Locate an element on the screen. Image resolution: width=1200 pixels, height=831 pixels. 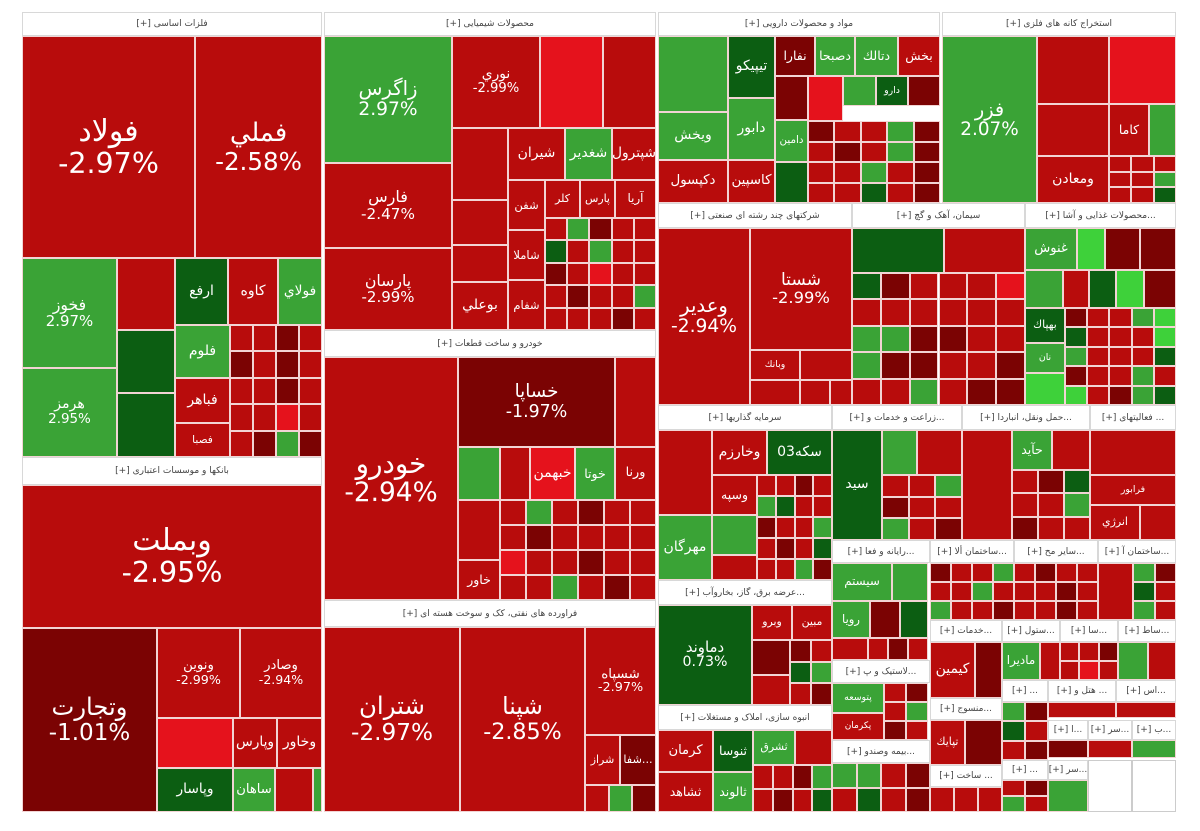
stock-tile: دصبحا is located at coordinates (835, 56).